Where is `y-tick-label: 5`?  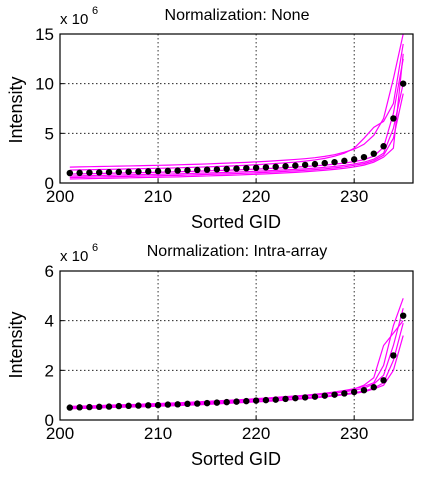 y-tick-label: 5 is located at coordinates (49, 133).